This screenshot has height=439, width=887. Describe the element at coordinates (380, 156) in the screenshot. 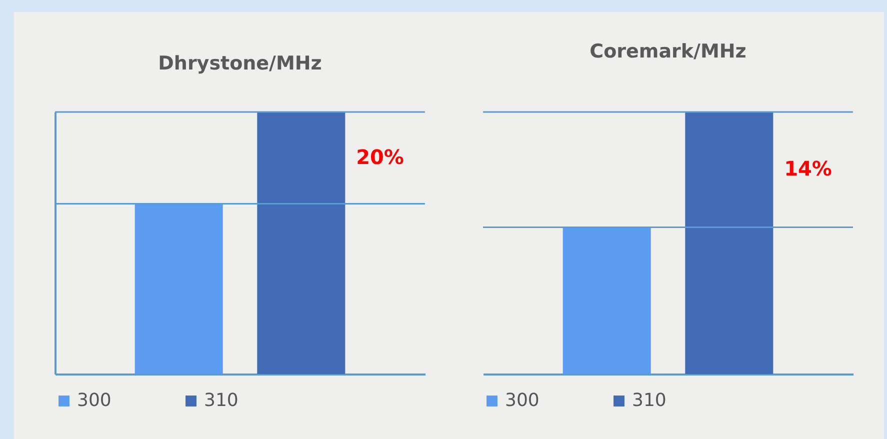

I see `annotation: 20%` at that location.